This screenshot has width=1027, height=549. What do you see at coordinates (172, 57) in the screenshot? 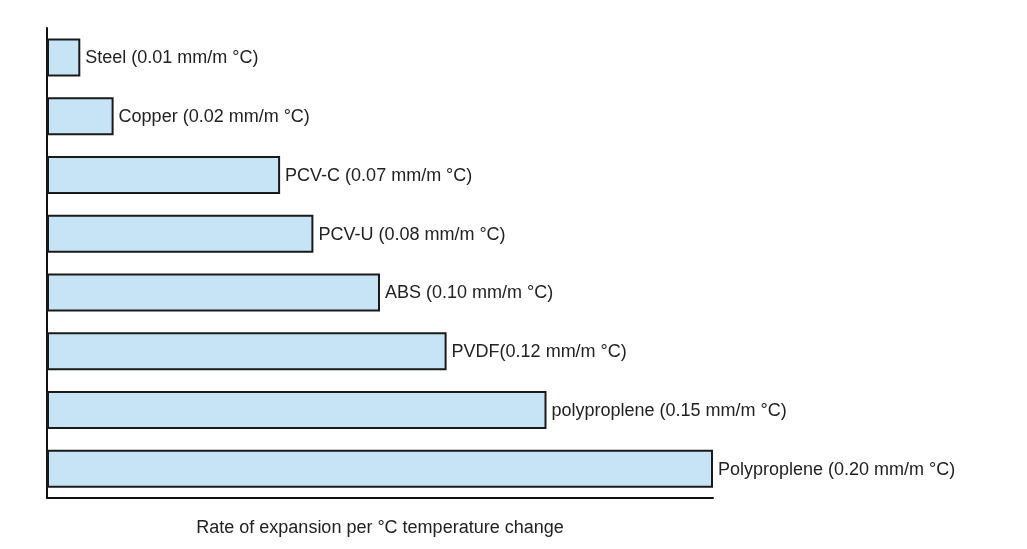
I see `data-label: Steel (0.01 mm/m °C)` at bounding box center [172, 57].